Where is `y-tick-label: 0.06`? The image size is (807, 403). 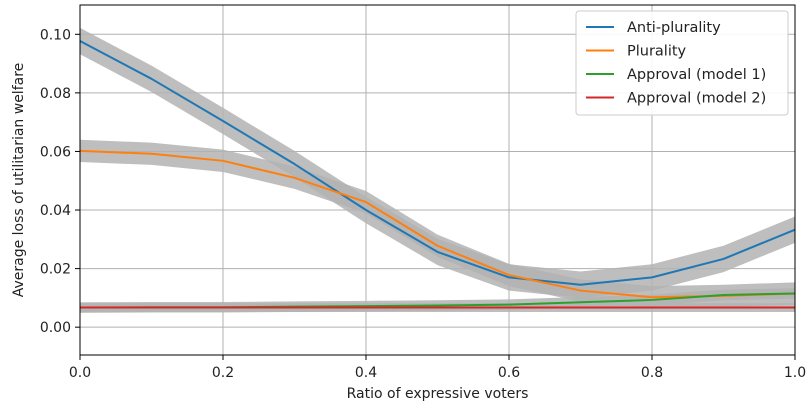 y-tick-label: 0.06 is located at coordinates (55, 152).